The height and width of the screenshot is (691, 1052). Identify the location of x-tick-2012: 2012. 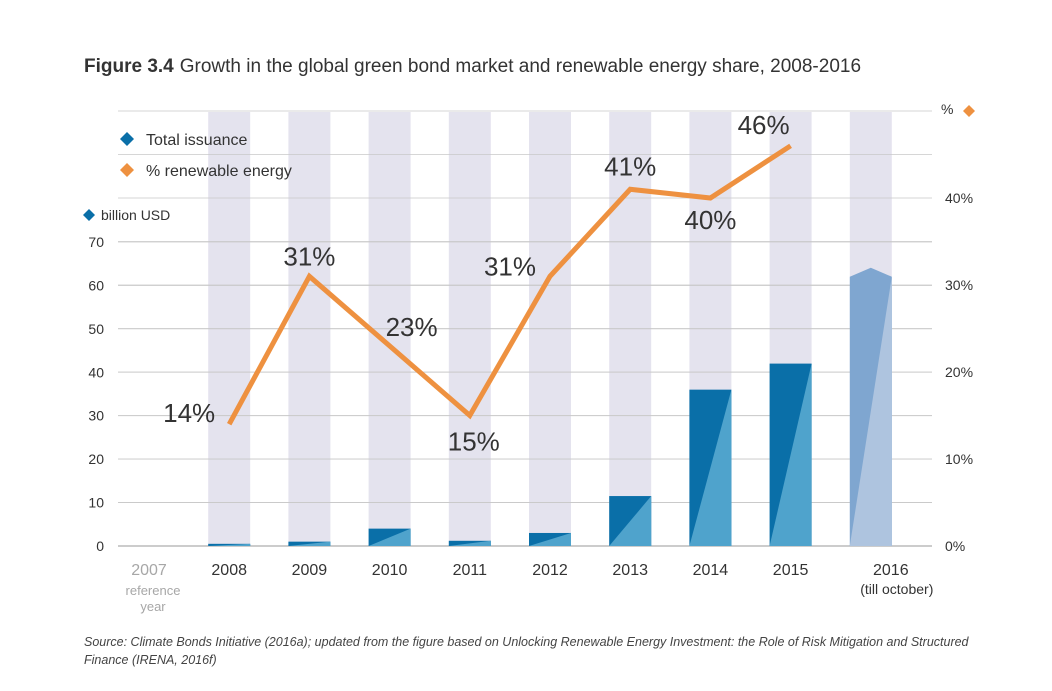
(550, 570).